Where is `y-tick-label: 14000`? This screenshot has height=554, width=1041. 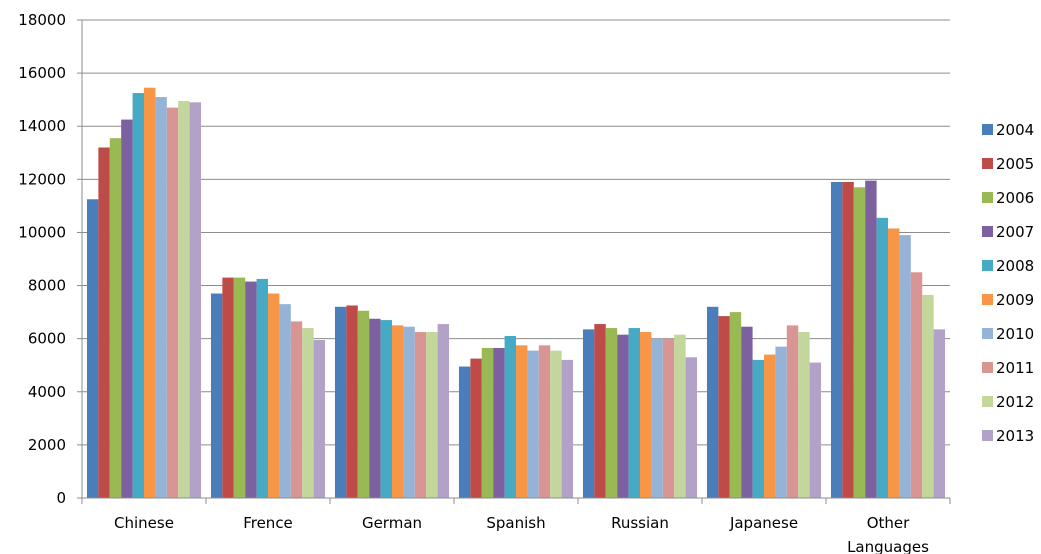 y-tick-label: 14000 is located at coordinates (42, 126).